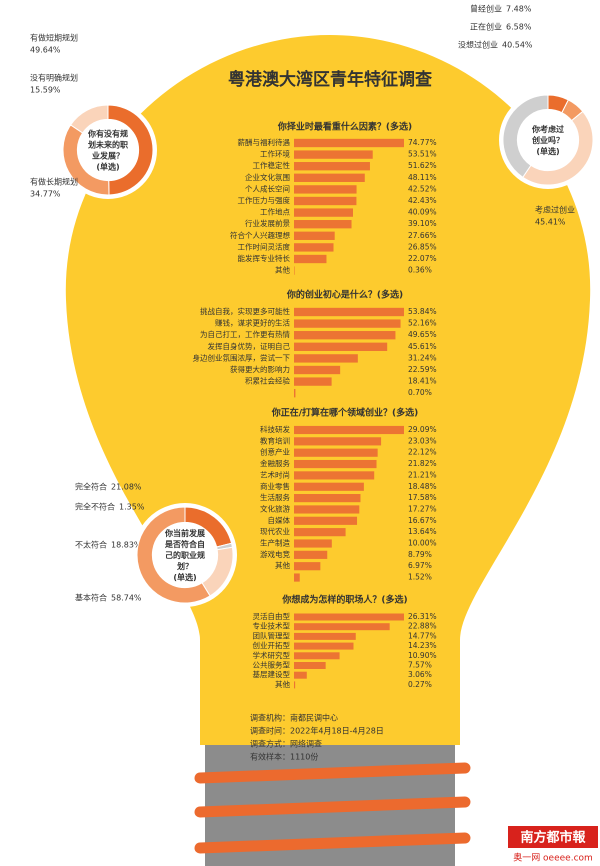 This screenshot has height=866, width=600. I want to click on bar-label: 自媒体, so click(279, 520).